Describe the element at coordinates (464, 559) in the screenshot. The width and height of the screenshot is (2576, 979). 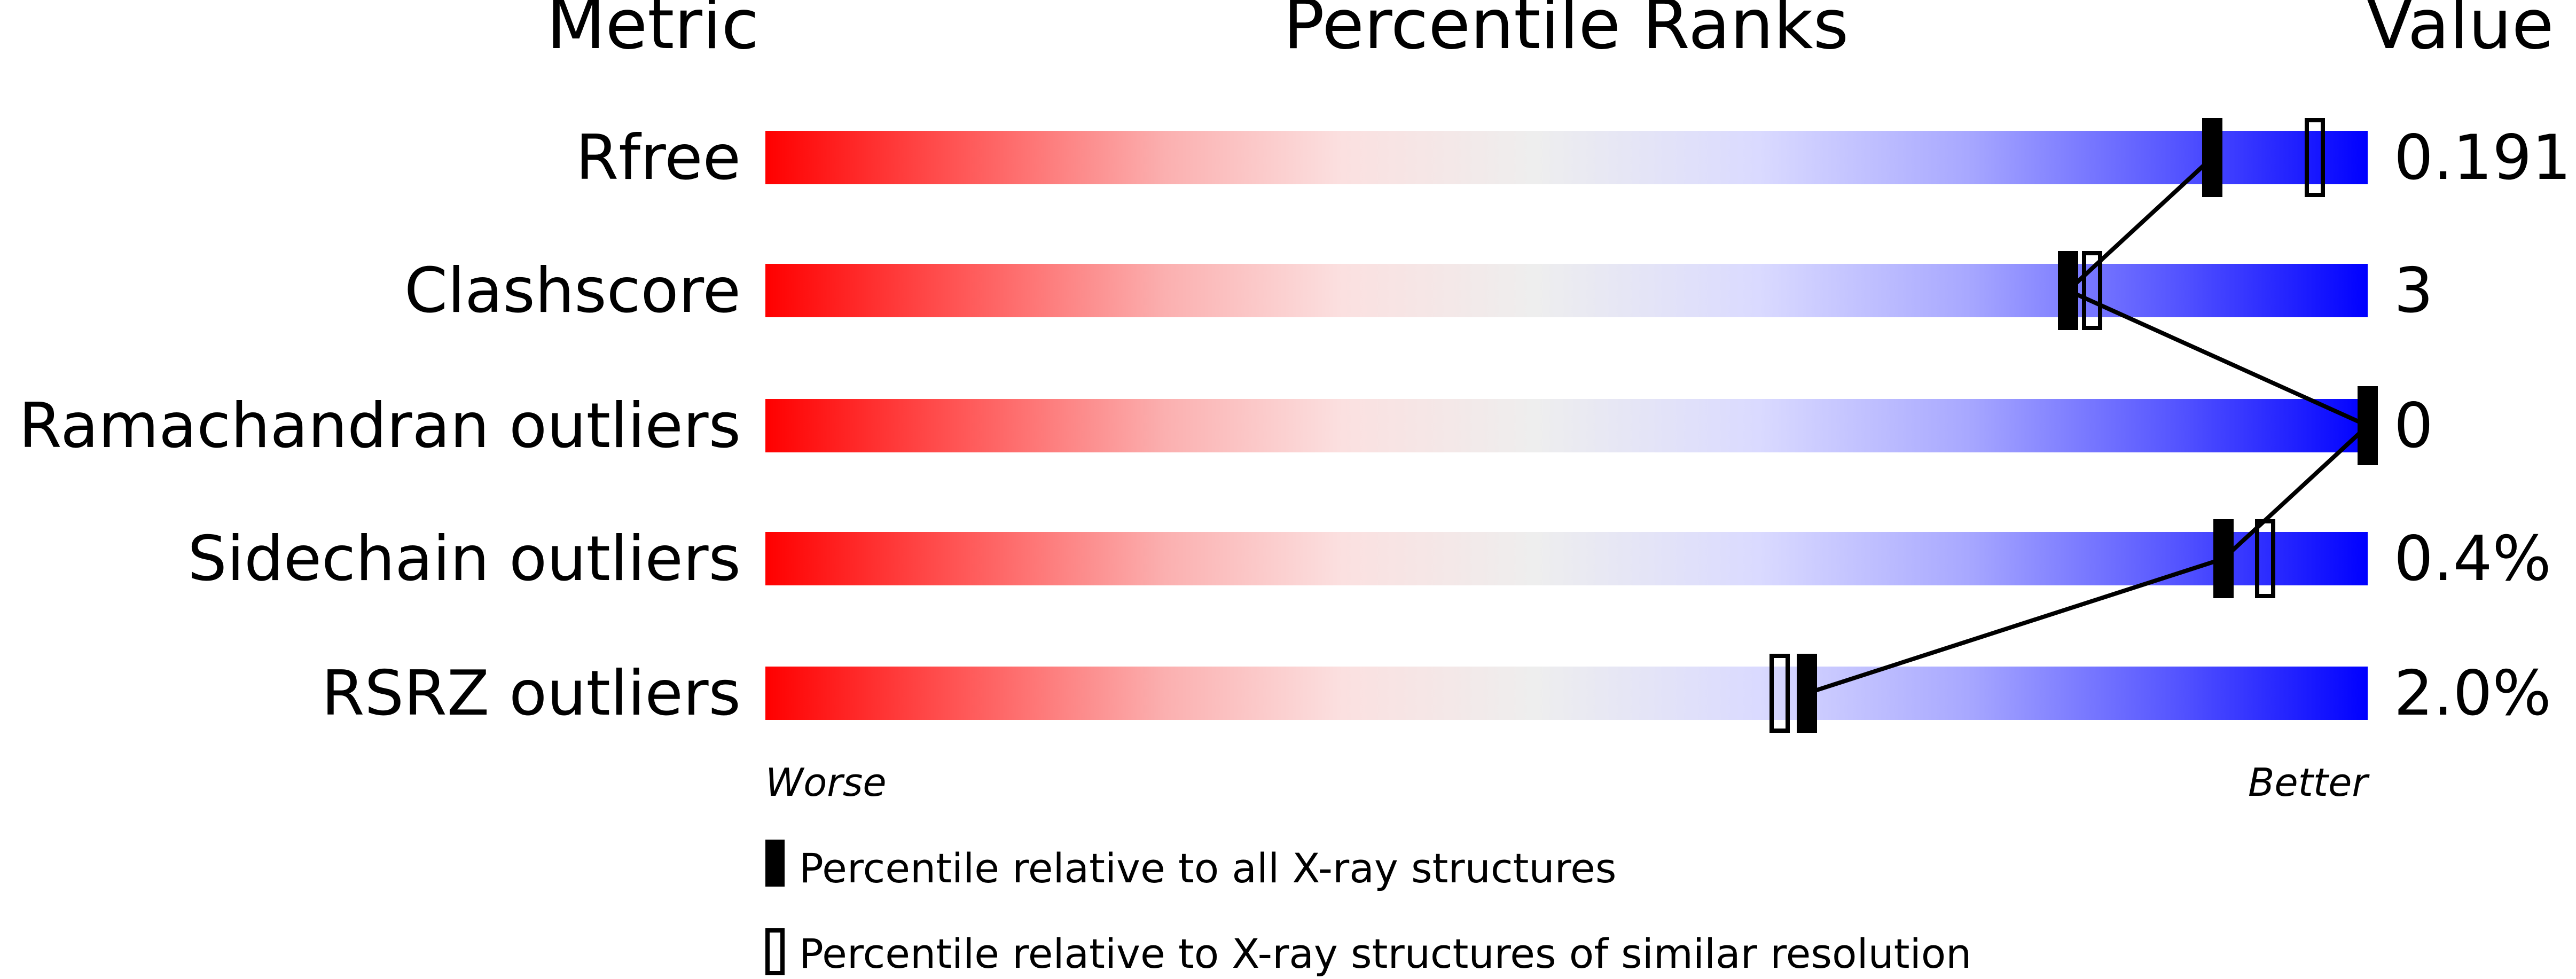
I see `metric-label: Sidechain outliers` at that location.